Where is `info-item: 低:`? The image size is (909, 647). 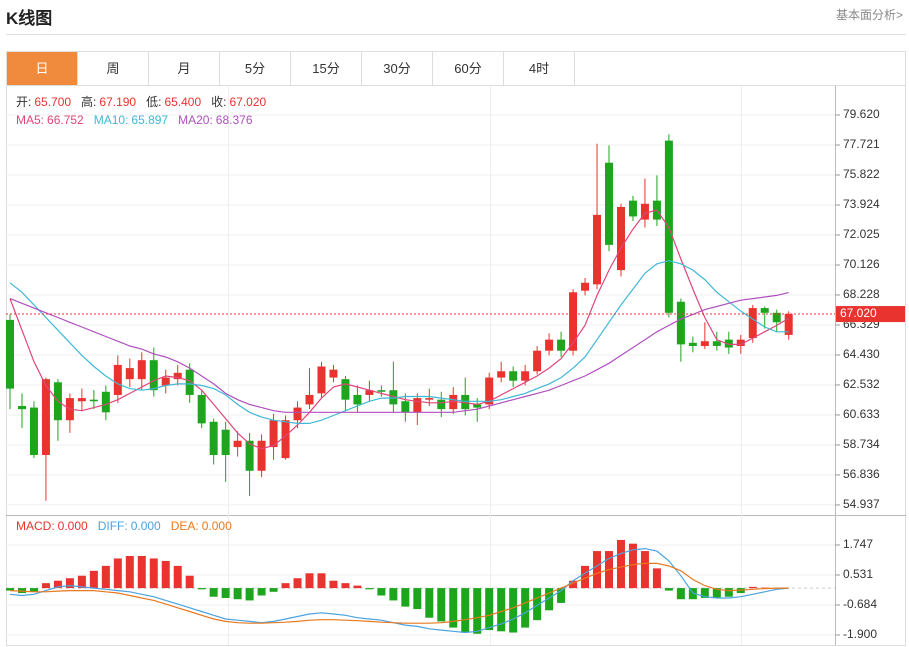
info-item: 低: is located at coordinates (153, 102).